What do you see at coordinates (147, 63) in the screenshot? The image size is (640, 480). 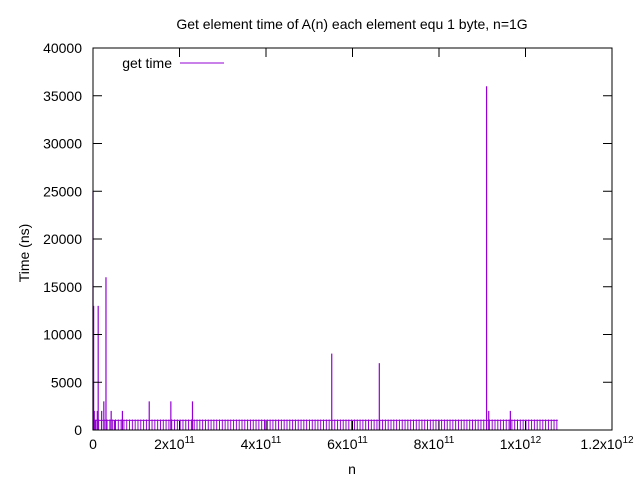 I see `legend-label: get time` at bounding box center [147, 63].